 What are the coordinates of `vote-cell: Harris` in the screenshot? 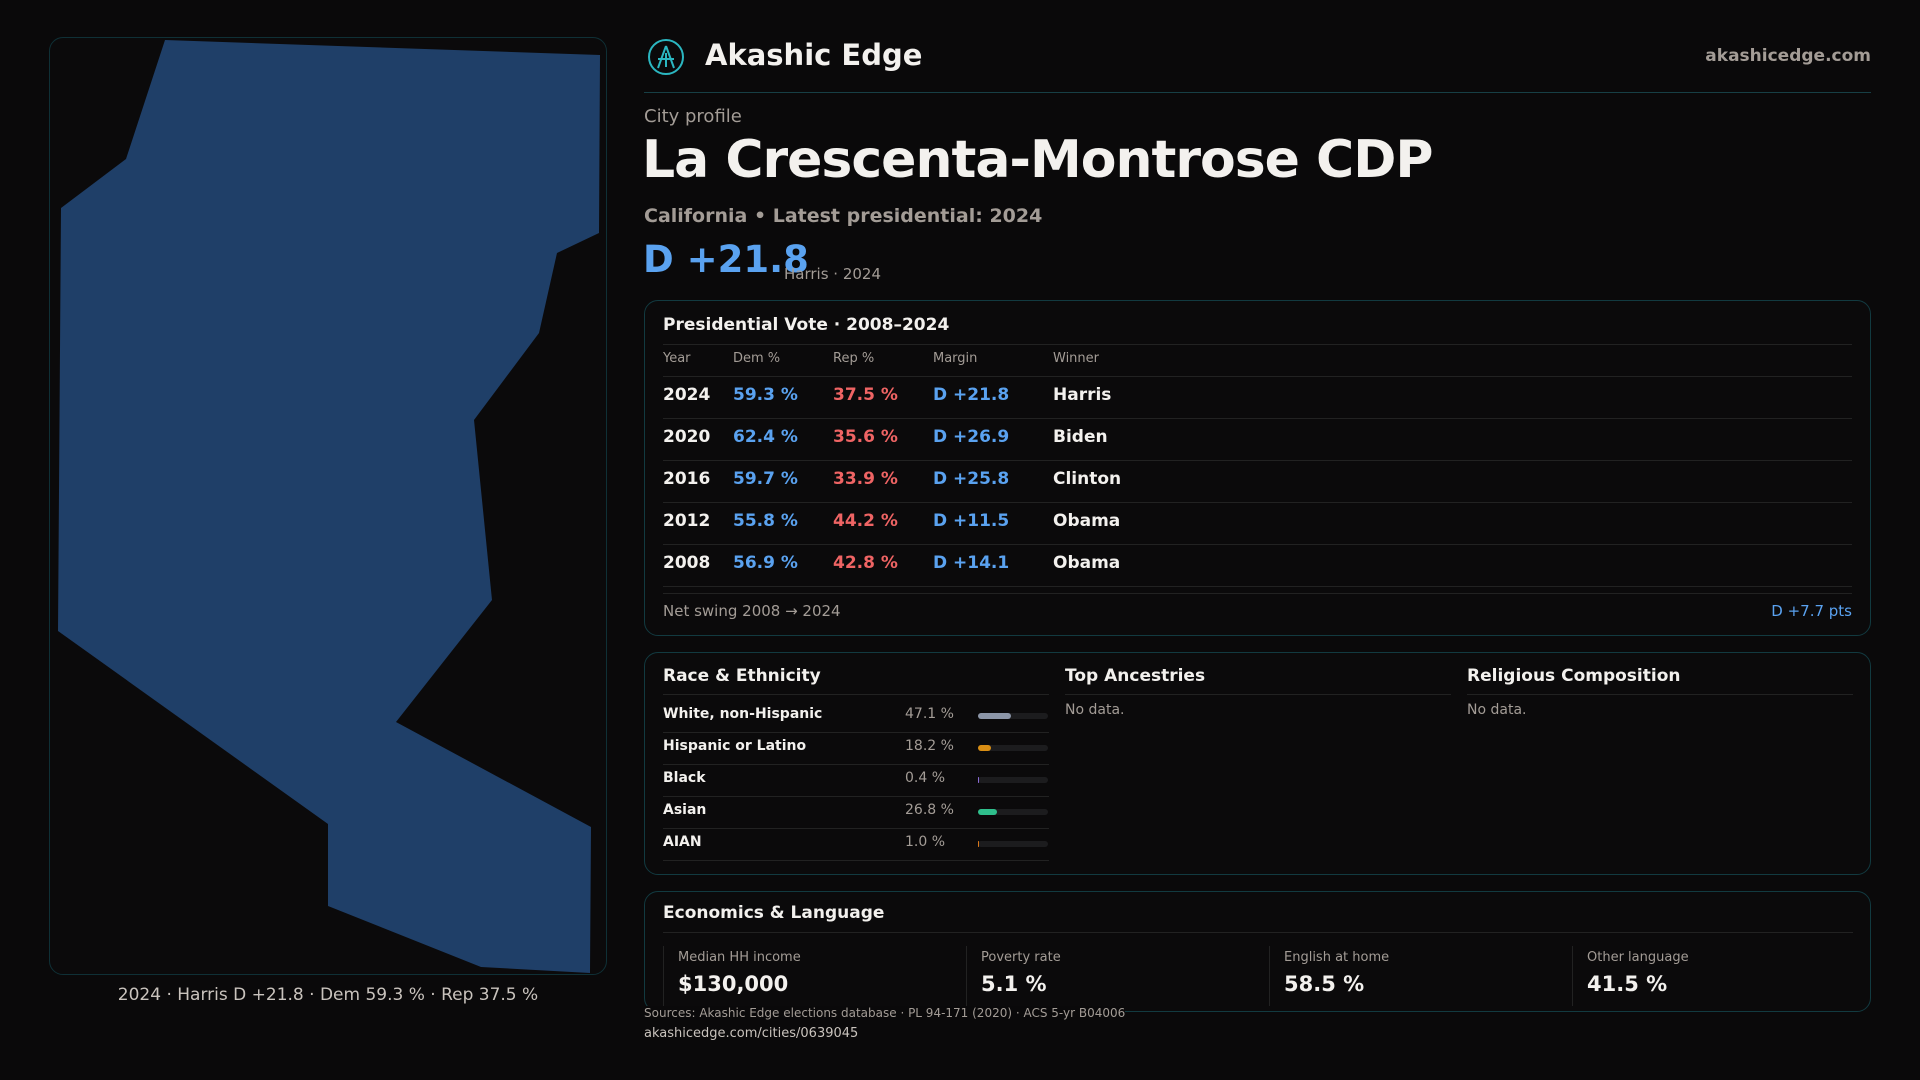 It's located at (1082, 395).